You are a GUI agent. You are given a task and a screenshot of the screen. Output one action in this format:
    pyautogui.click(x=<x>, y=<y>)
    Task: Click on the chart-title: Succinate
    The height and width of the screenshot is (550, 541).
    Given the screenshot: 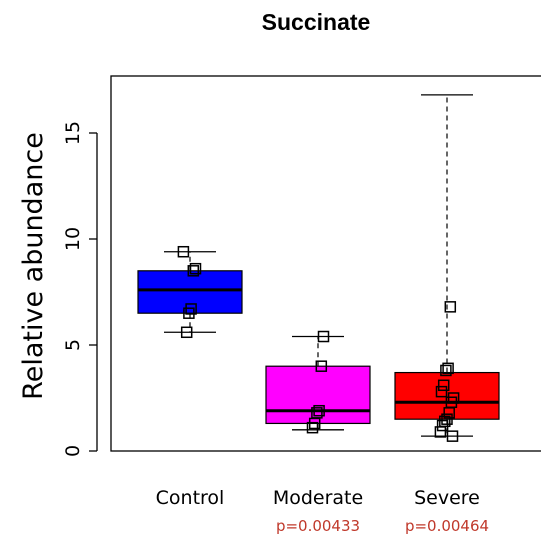 What is the action you would take?
    pyautogui.click(x=316, y=22)
    